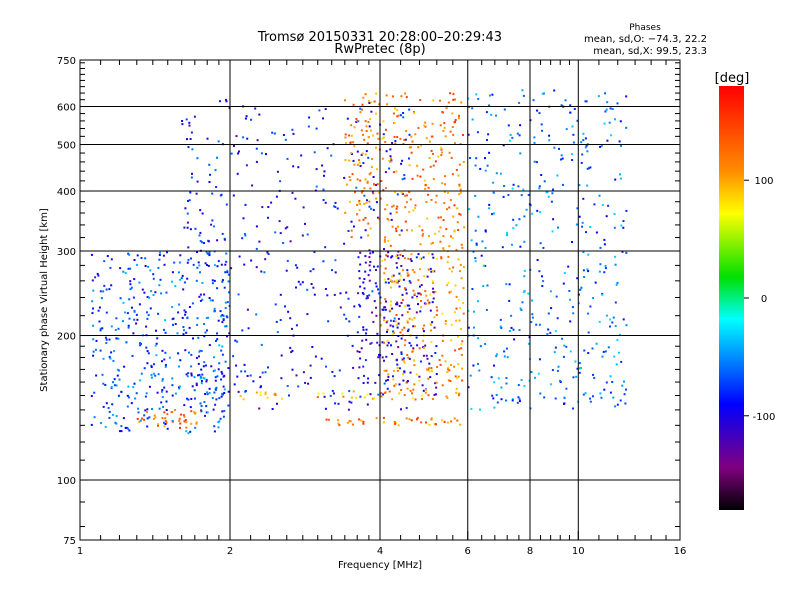 Image resolution: width=800 pixels, height=600 pixels. Describe the element at coordinates (468, 551) in the screenshot. I see `x-tick-label: 6` at that location.